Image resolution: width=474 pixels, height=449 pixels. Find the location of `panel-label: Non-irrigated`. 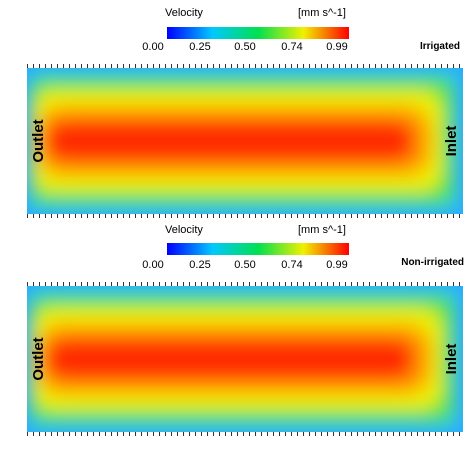

panel-label: Non-irrigated is located at coordinates (432, 262).